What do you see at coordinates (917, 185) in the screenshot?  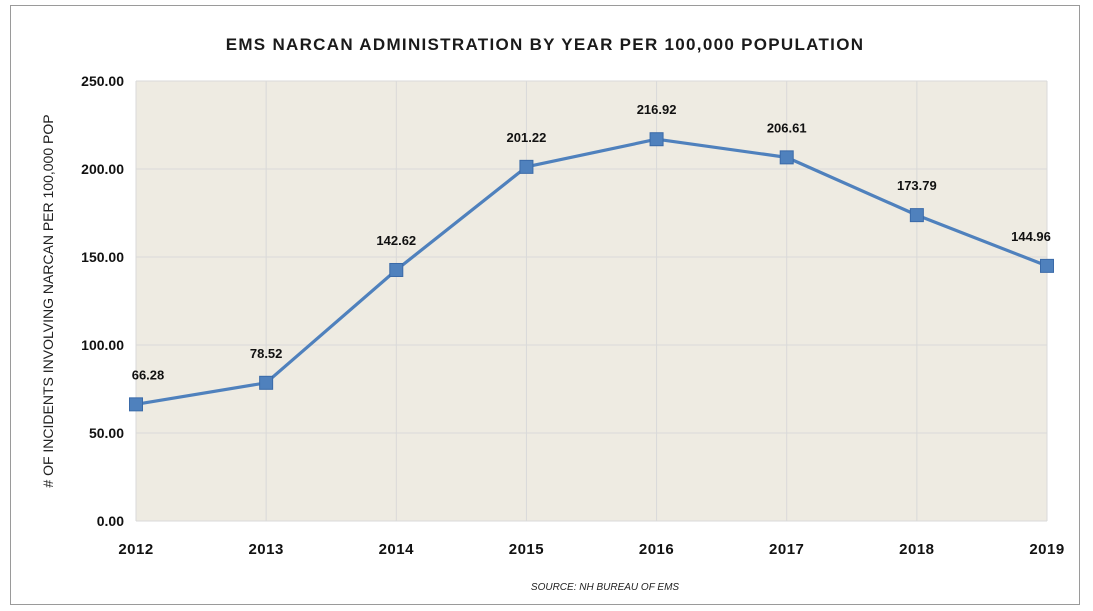 I see `data-label: 173.79` at bounding box center [917, 185].